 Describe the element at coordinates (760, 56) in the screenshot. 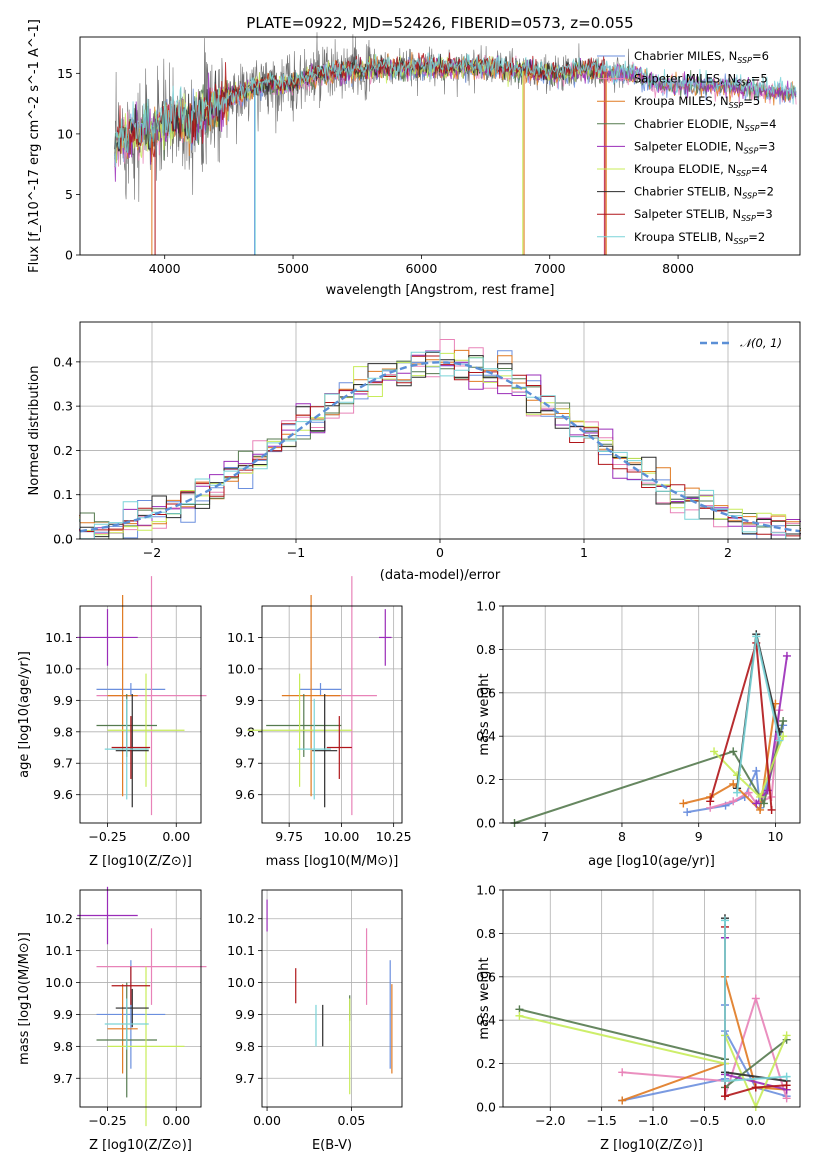

I see `legend-label-tail: =6` at that location.